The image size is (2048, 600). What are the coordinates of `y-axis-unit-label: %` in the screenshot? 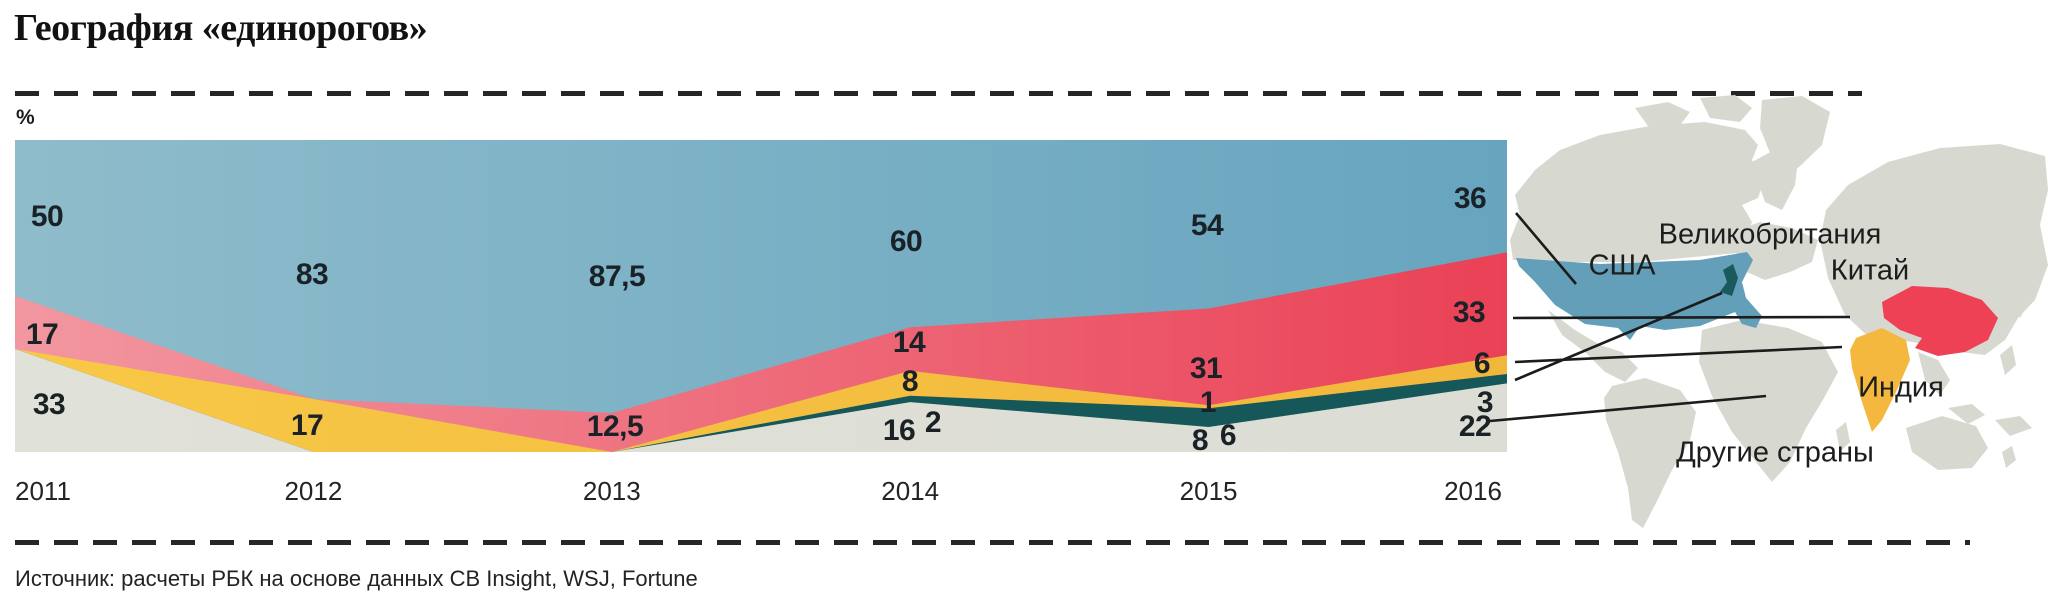 It's located at (25, 117).